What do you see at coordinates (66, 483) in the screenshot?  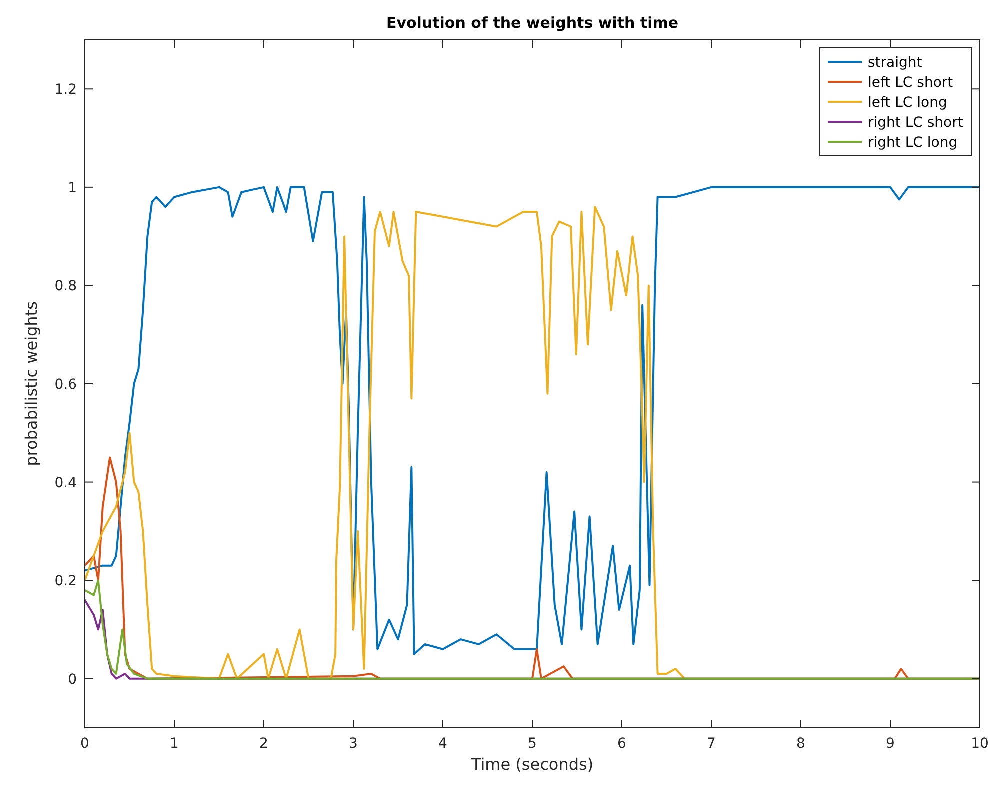 I see `y-tick-label: 0.4` at bounding box center [66, 483].